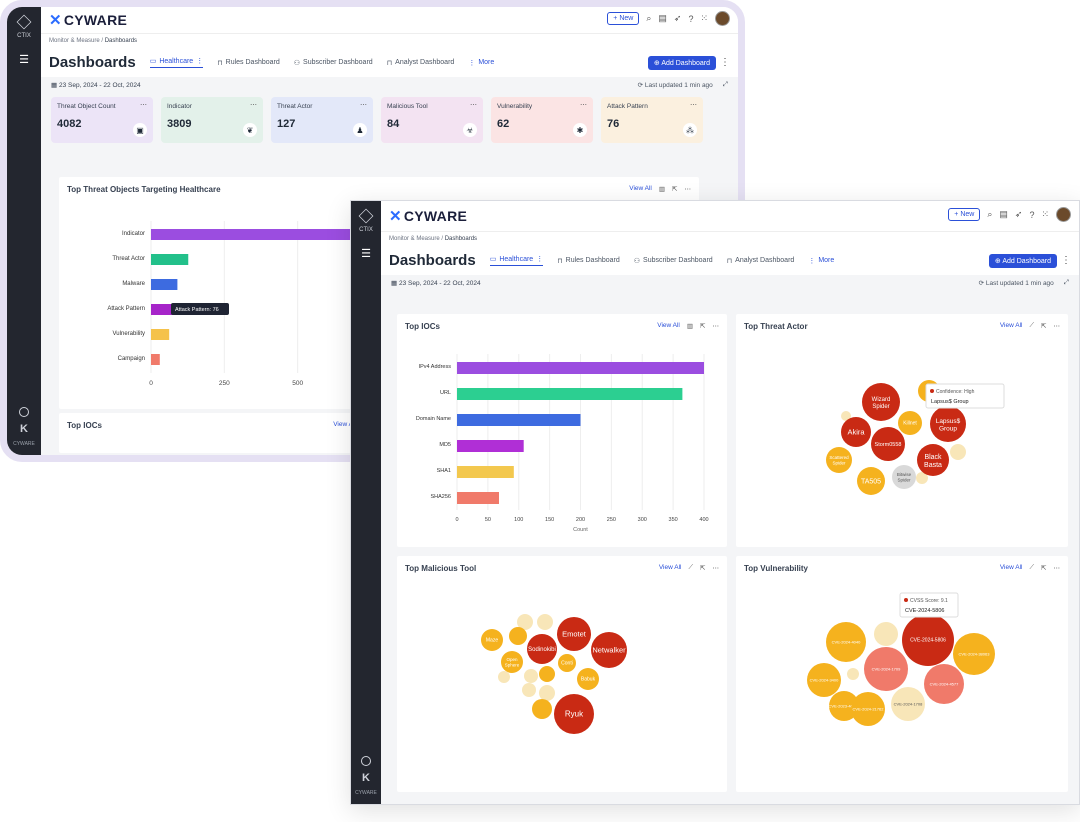 The height and width of the screenshot is (822, 1080). What do you see at coordinates (102, 120) in the screenshot?
I see `kpi-card: Threat Object Count 4082 ⋯ ▣` at bounding box center [102, 120].